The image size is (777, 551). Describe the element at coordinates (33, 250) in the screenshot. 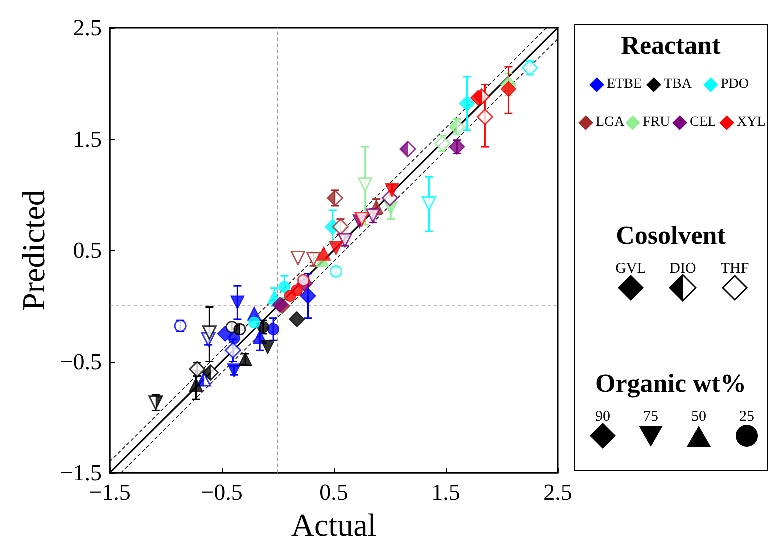

I see `y-axis-title: Predicted` at that location.